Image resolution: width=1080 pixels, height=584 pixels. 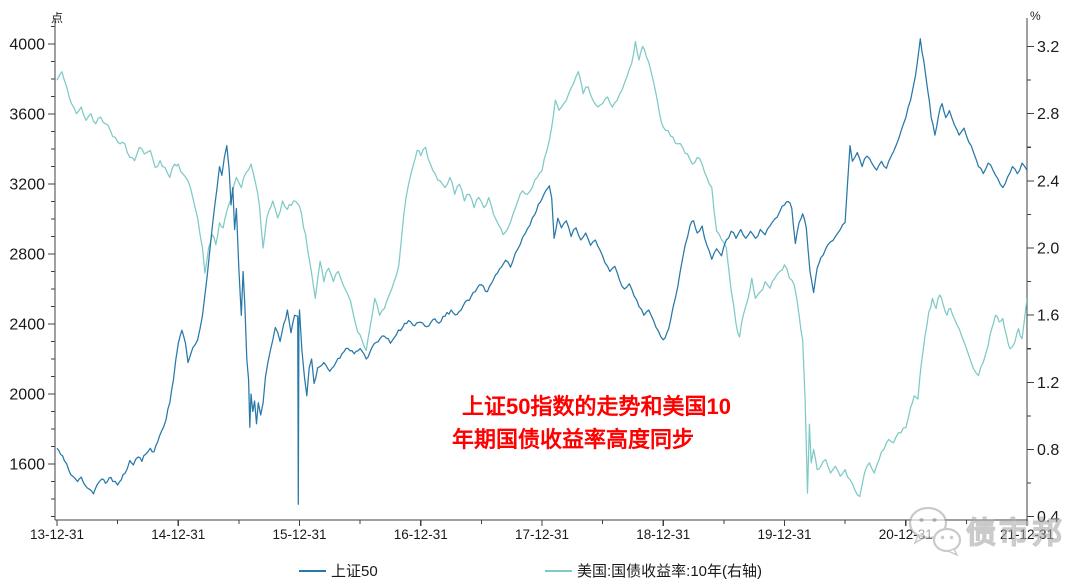 What do you see at coordinates (573, 439) in the screenshot?
I see `annotation-line-2: 年期国债收益率高度同步` at bounding box center [573, 439].